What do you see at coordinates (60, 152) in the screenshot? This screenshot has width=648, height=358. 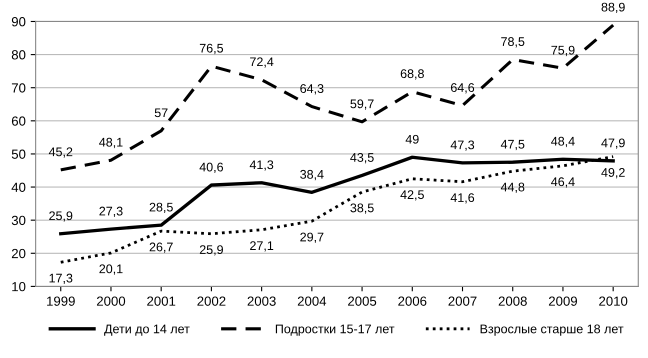 I see `data-label: 45,2` at bounding box center [60, 152].